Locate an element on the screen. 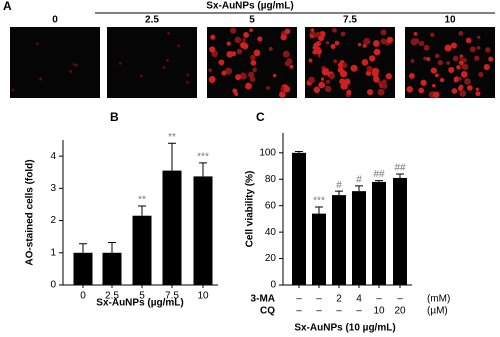  image-label: 10 is located at coordinates (450, 20).